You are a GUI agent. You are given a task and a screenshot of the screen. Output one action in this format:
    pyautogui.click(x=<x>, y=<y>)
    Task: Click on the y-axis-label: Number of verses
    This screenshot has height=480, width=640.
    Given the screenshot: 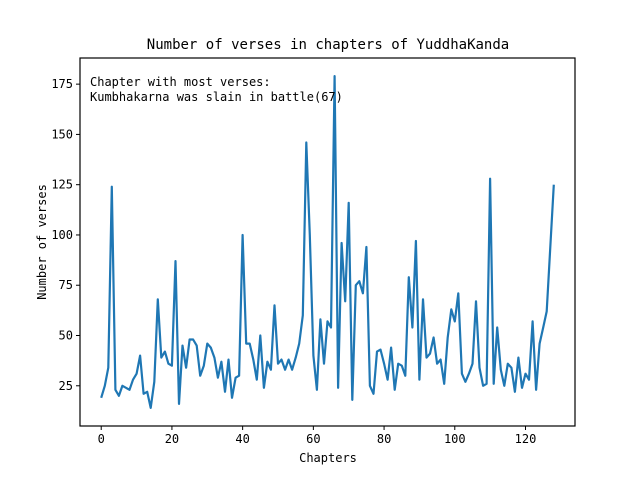 What is the action you would take?
    pyautogui.click(x=42, y=242)
    